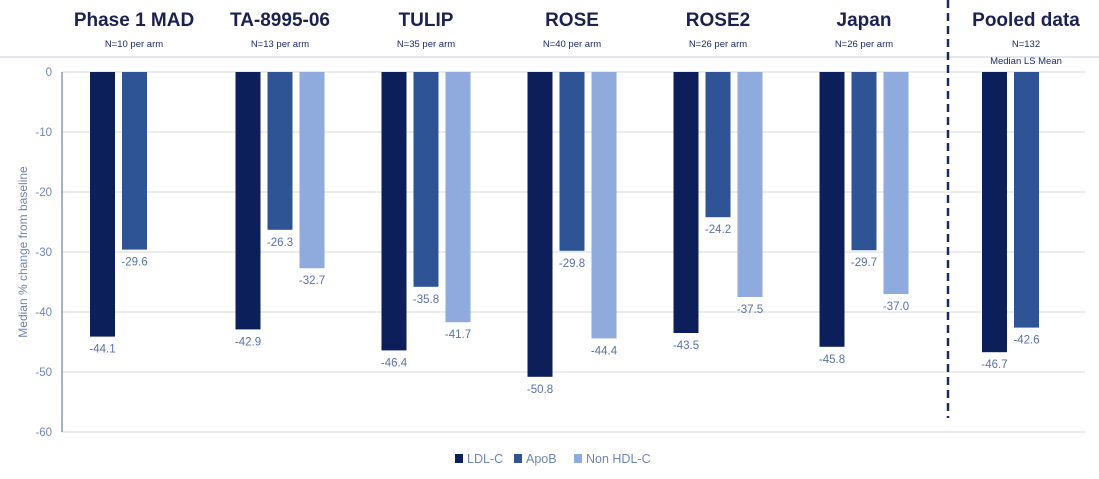 Image resolution: width=1099 pixels, height=479 pixels. I want to click on data-label: -46.4, so click(394, 363).